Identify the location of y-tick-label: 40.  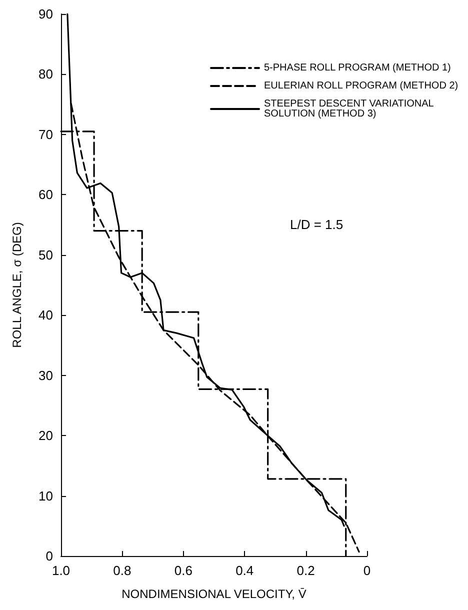
(45, 315).